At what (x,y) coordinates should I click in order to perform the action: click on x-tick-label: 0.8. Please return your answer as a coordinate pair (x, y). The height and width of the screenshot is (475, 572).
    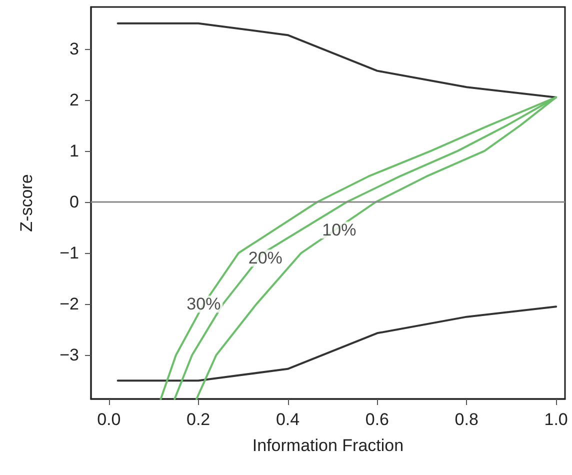
    Looking at the image, I should click on (466, 419).